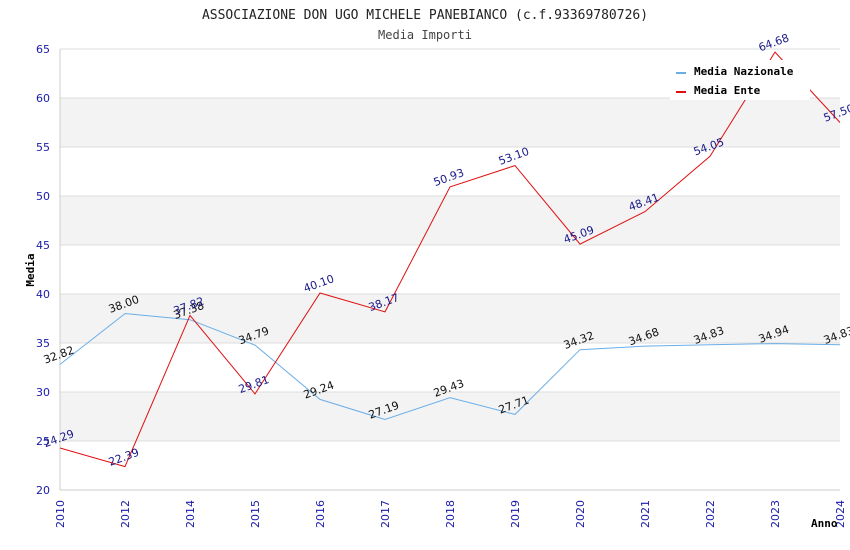 This screenshot has width=850, height=550. What do you see at coordinates (43, 270) in the screenshot?
I see `y-tick-labels: 20 25 30 35 40 45 50 55 60 65` at bounding box center [43, 270].